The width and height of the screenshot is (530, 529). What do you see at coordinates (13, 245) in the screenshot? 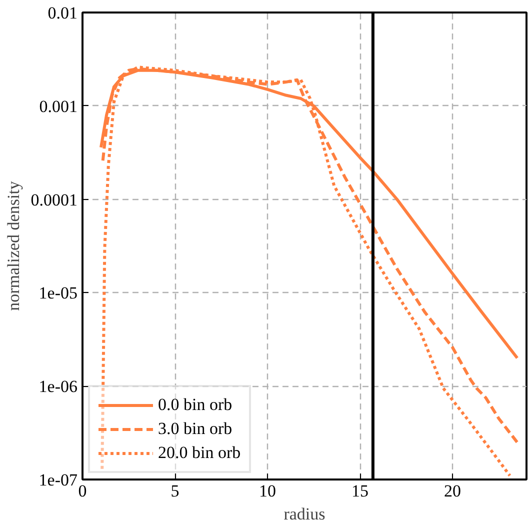
I see `y-axis-title: normalized density` at bounding box center [13, 245].